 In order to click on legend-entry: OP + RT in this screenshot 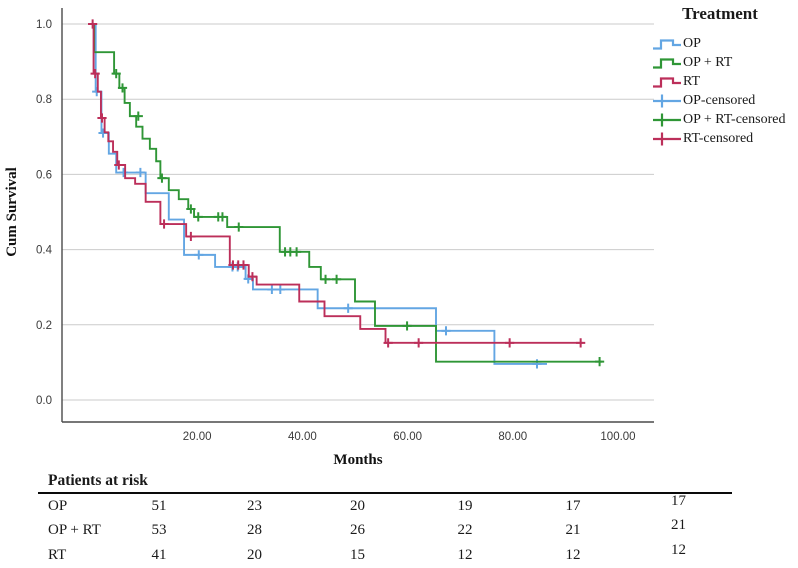, I will do `click(723, 62)`.